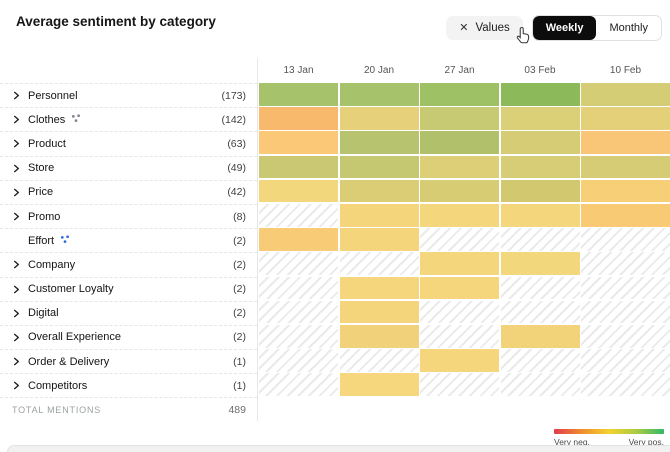 The height and width of the screenshot is (452, 670). Describe the element at coordinates (298, 94) in the screenshot. I see `heatmap-cell-personnel-13-jan` at that location.